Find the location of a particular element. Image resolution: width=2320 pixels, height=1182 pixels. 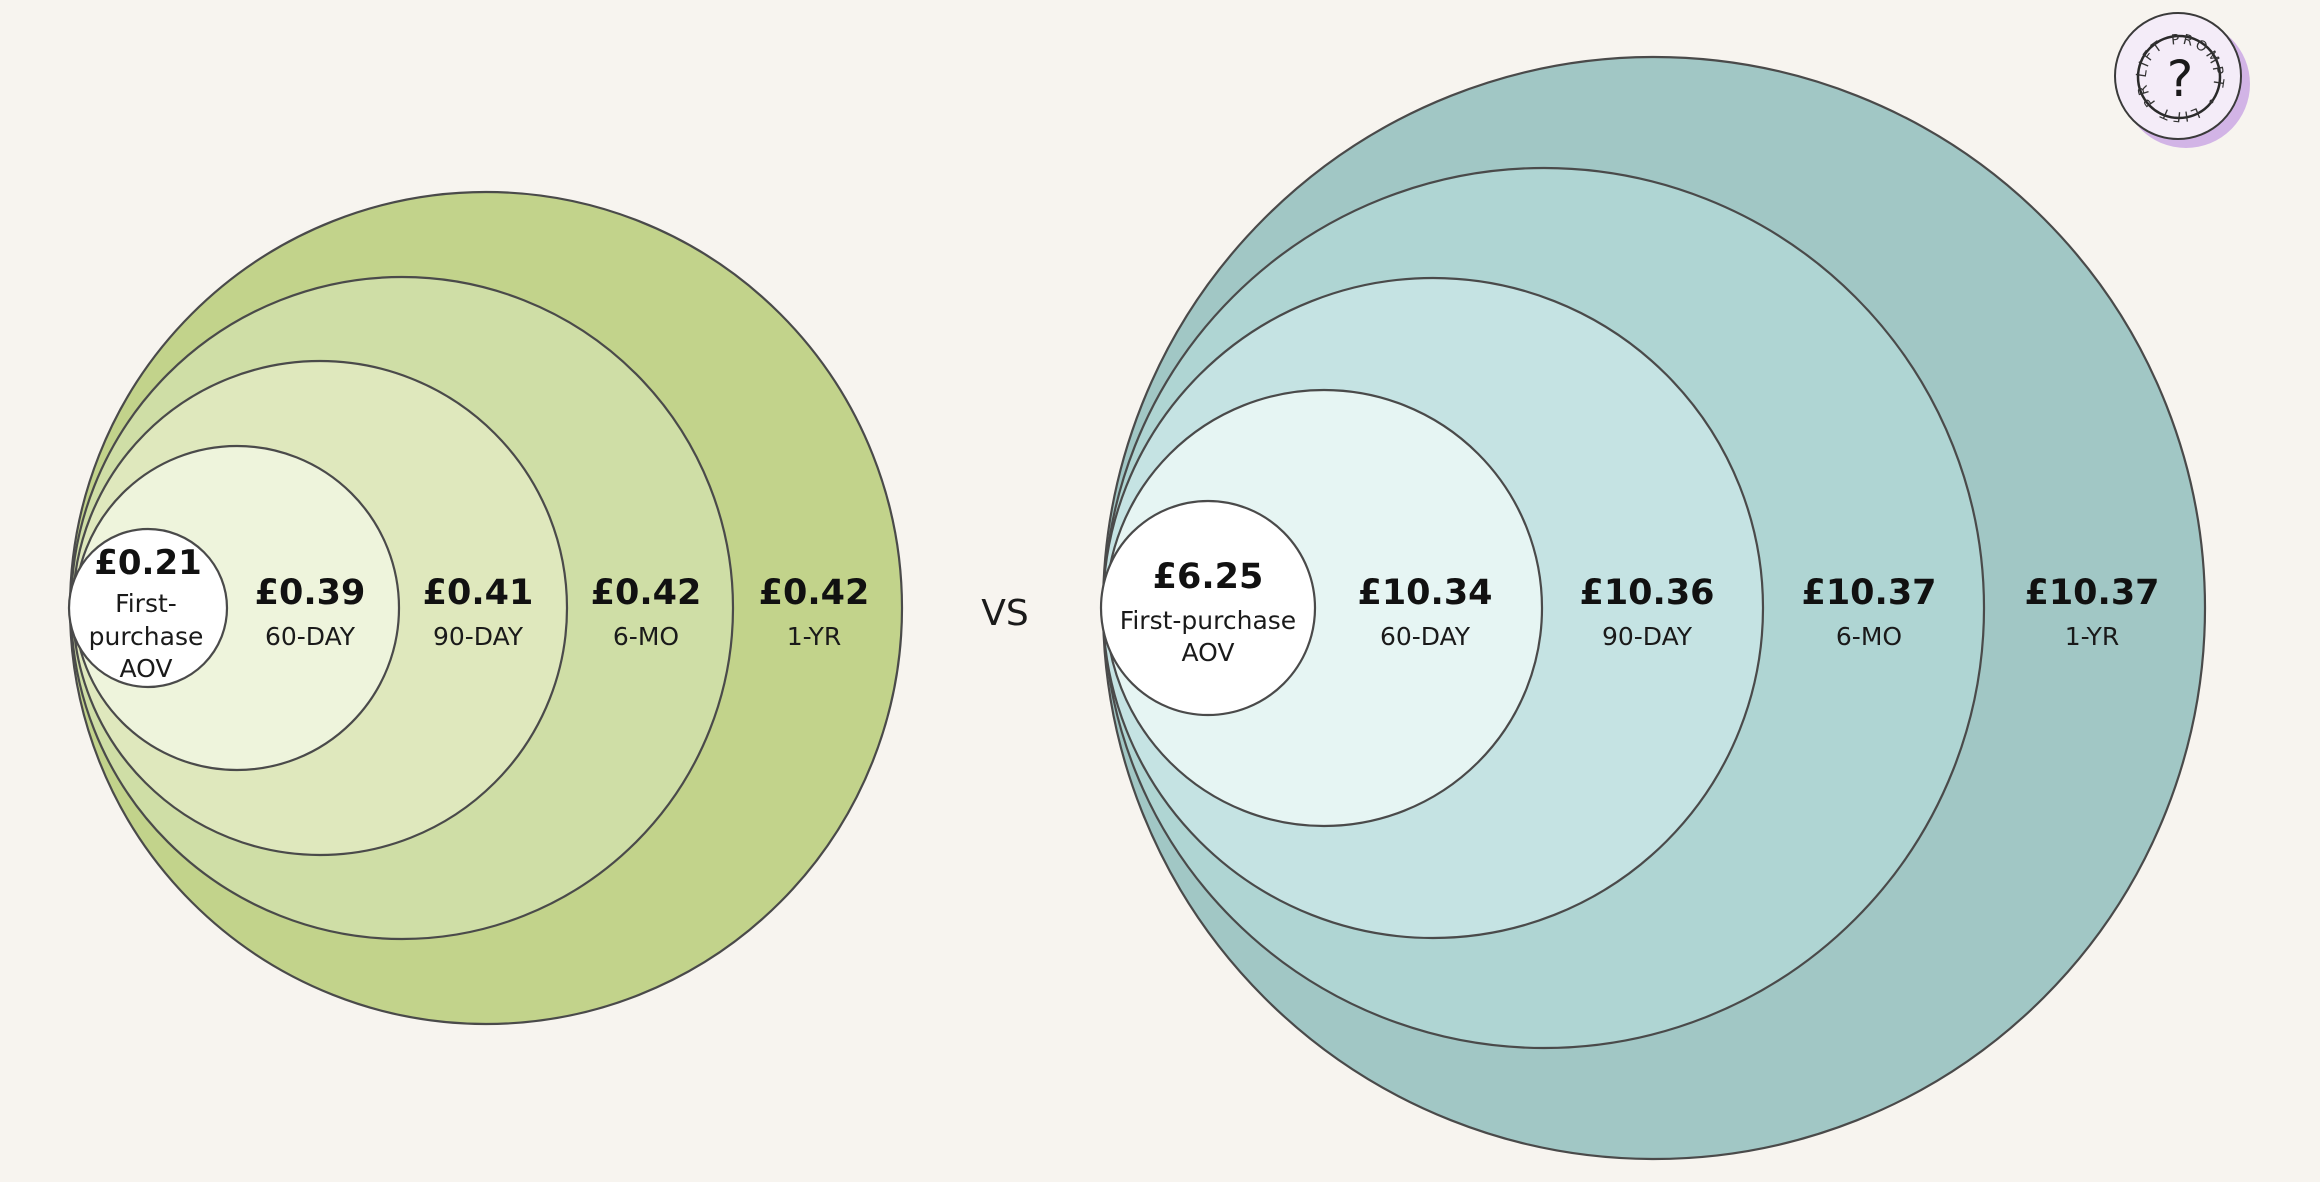

right-6mo-label: 6-MO is located at coordinates (1869, 636).